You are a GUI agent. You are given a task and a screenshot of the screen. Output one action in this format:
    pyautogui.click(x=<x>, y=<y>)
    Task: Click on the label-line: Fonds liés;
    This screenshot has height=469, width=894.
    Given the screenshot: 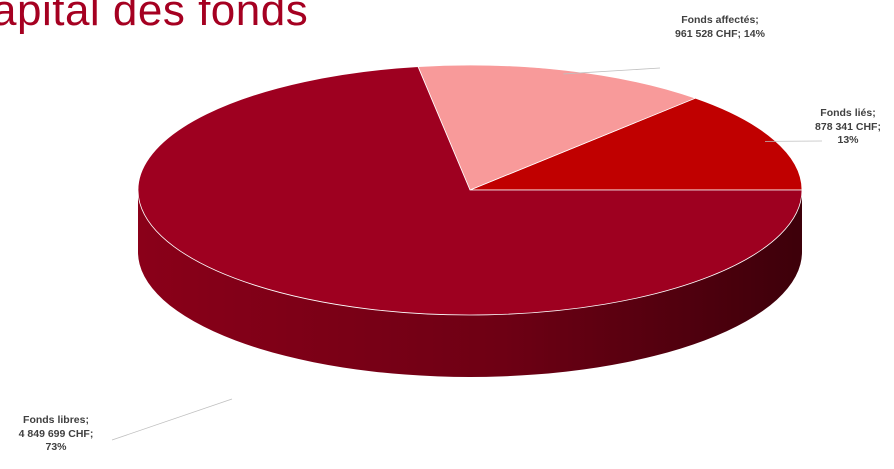 What is the action you would take?
    pyautogui.click(x=848, y=113)
    